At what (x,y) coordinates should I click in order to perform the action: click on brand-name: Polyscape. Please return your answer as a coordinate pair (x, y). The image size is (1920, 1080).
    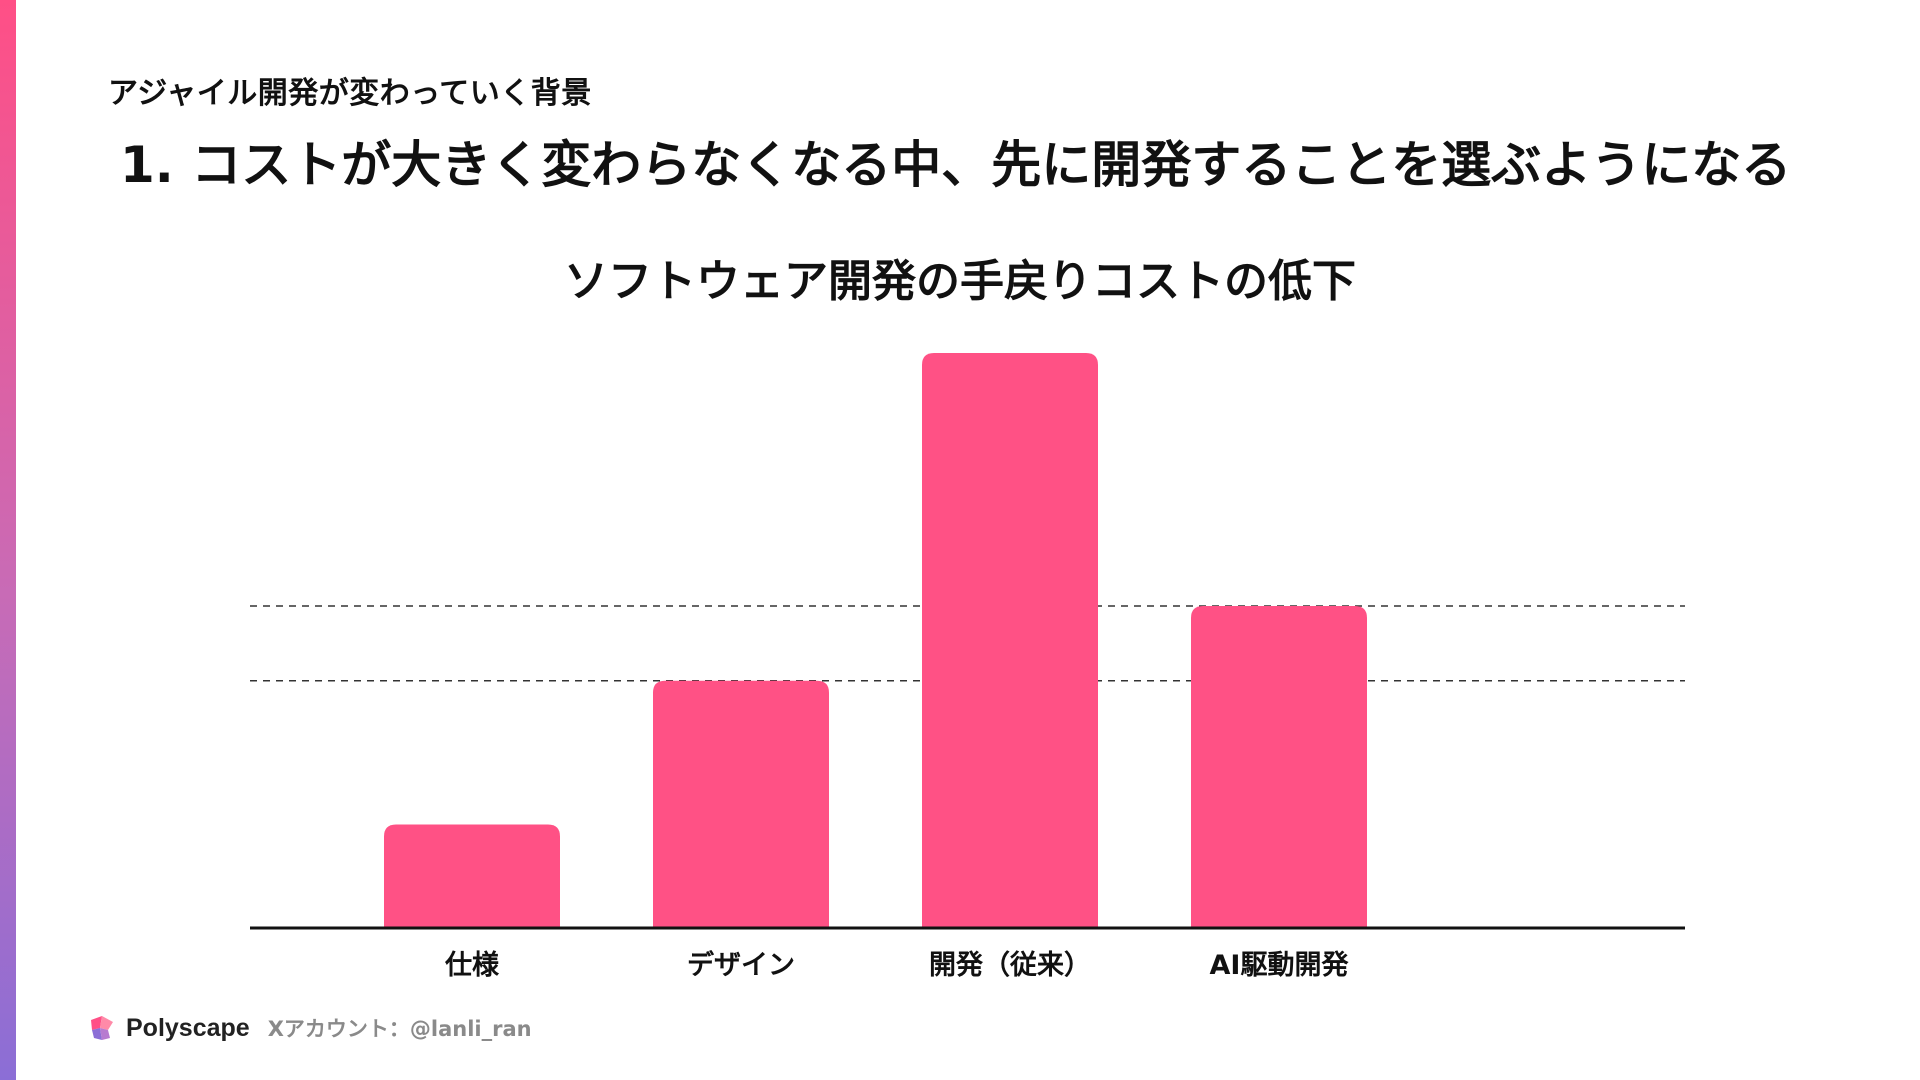
    Looking at the image, I should click on (188, 1027).